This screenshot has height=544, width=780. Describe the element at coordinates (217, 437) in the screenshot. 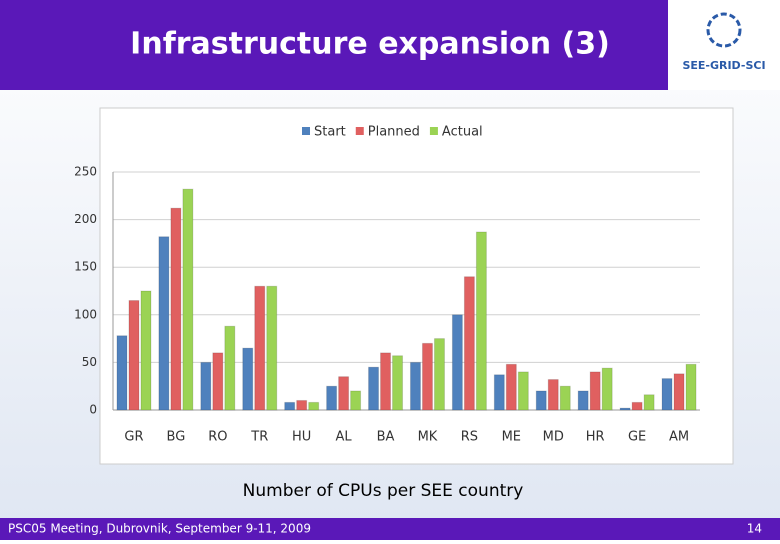

I see `x-tick-label: RO` at that location.